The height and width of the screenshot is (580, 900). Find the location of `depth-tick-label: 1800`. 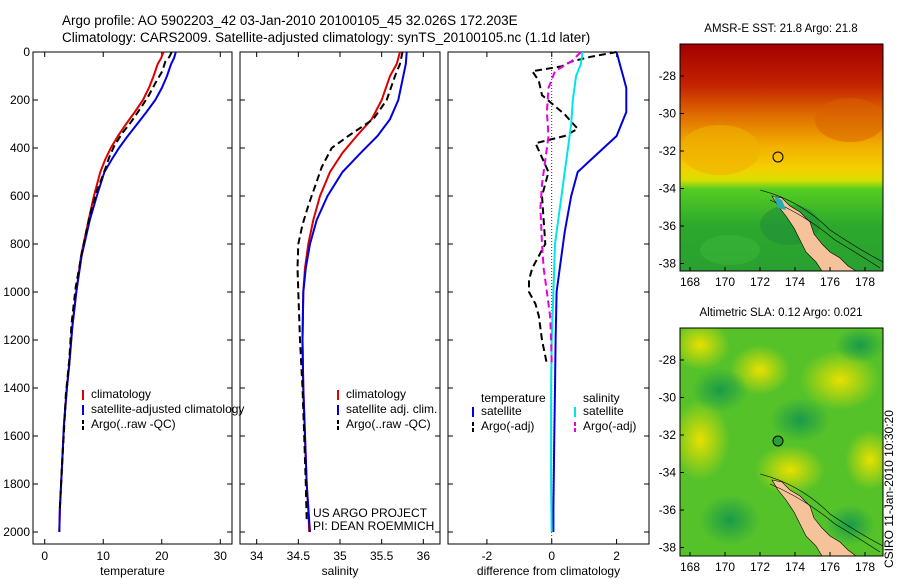

depth-tick-label: 1800 is located at coordinates (16, 484).